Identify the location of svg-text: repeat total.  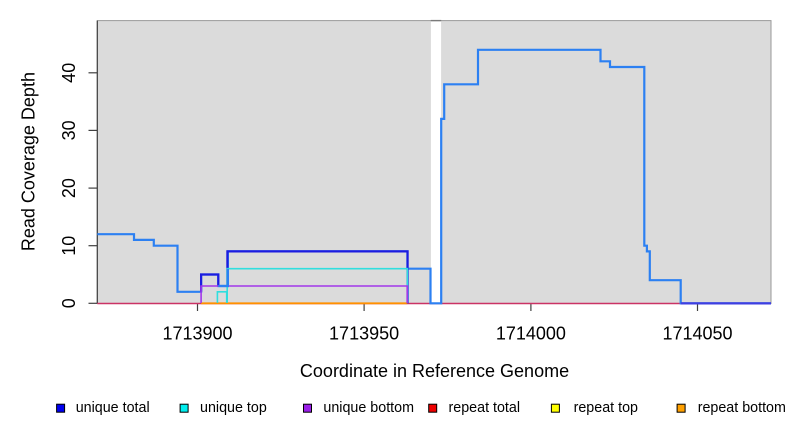
(485, 408).